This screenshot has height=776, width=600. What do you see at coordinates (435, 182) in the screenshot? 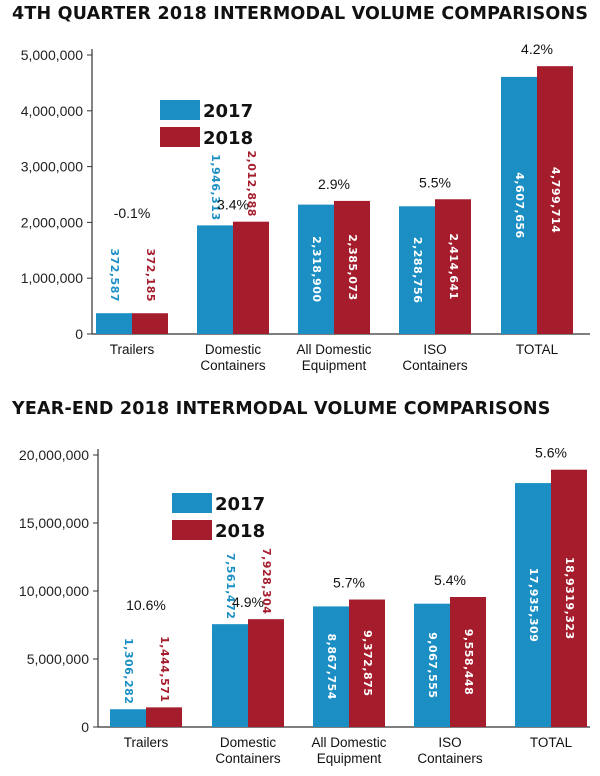
I see `percent-change-label: 5.5%` at bounding box center [435, 182].